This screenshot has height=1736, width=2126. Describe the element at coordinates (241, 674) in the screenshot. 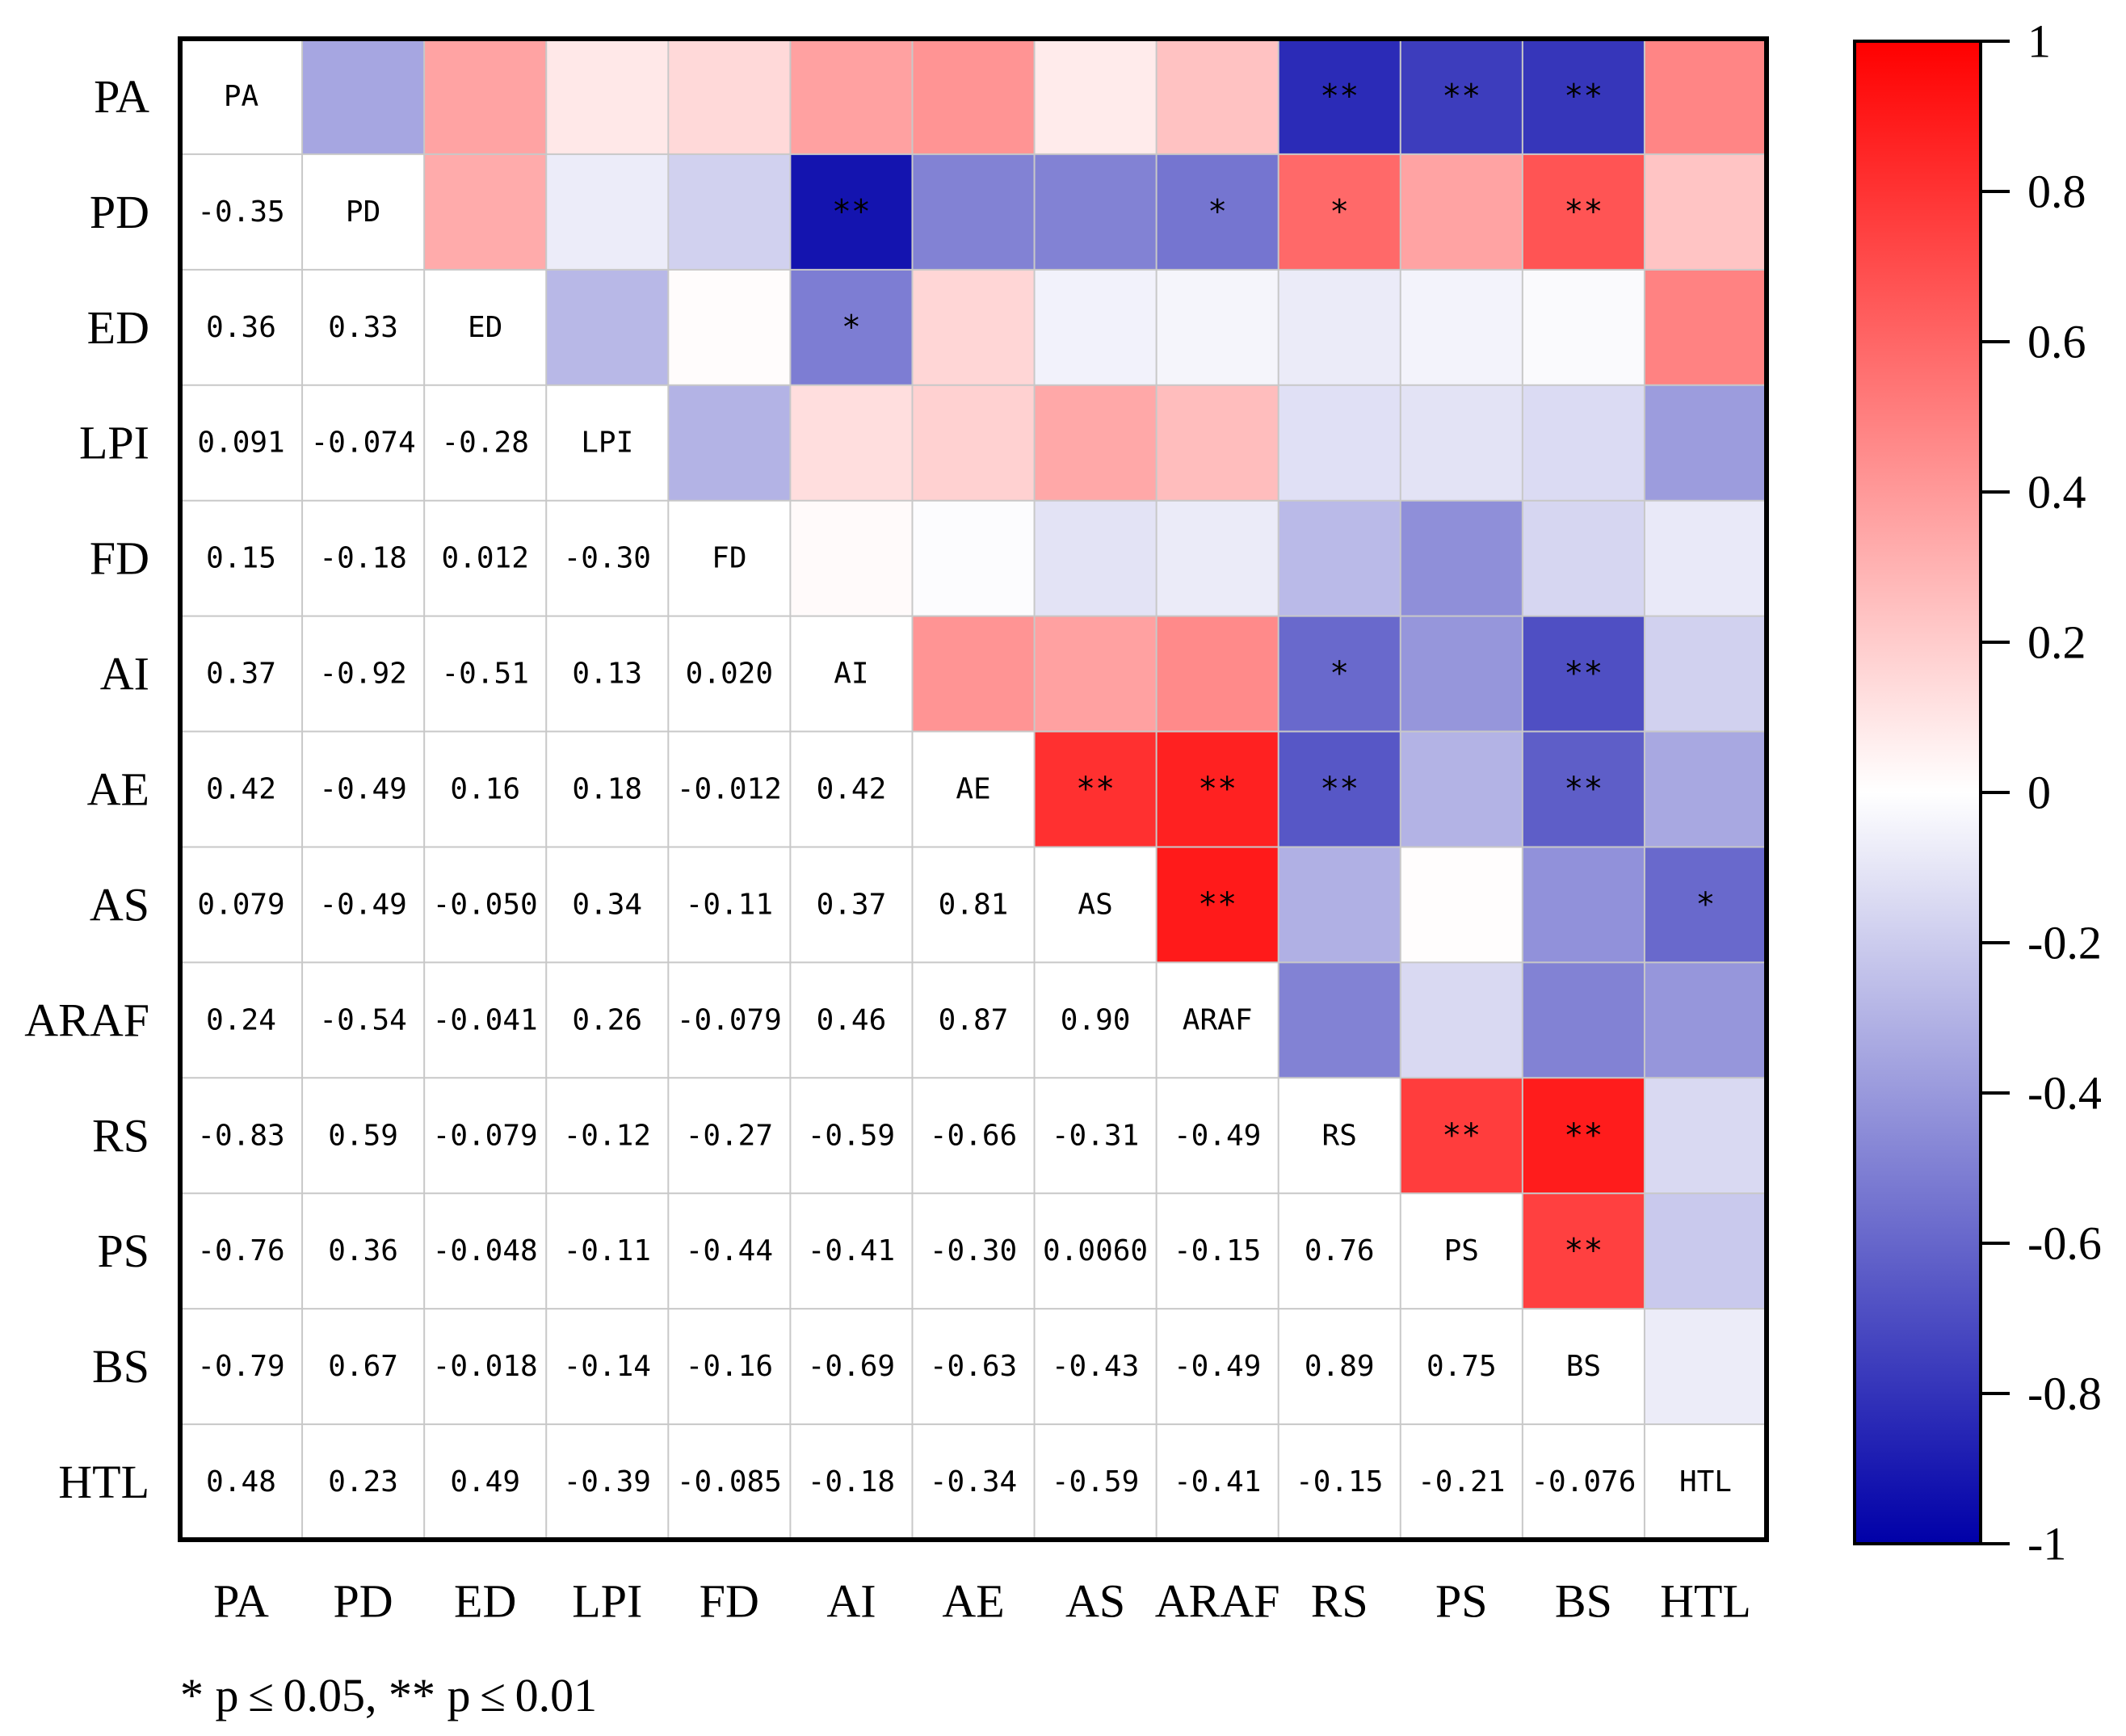

I see `correlation-value-AI-PA: 0.37` at that location.